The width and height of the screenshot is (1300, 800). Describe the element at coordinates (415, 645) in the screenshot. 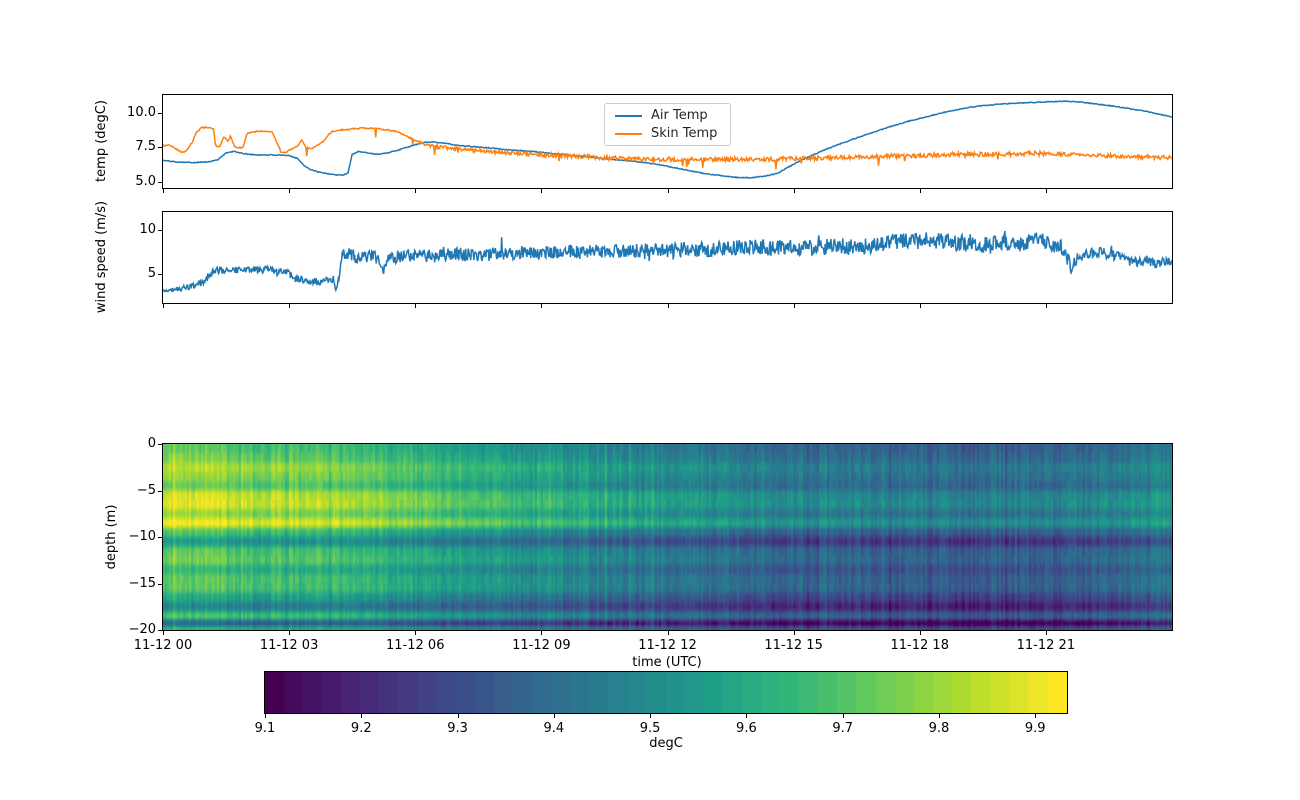

I see `x-tick-label: 11-12 06` at that location.